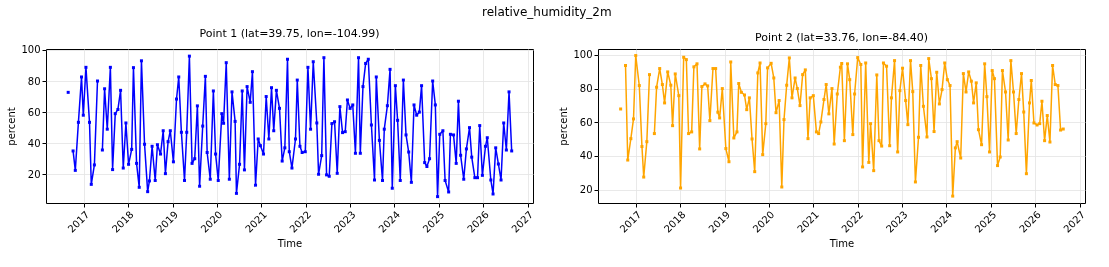 The image size is (1109, 267). What do you see at coordinates (841, 37) in the screenshot?
I see `chart-title: Point 2 (lat=33.76, lon=-84.40)` at bounding box center [841, 37].